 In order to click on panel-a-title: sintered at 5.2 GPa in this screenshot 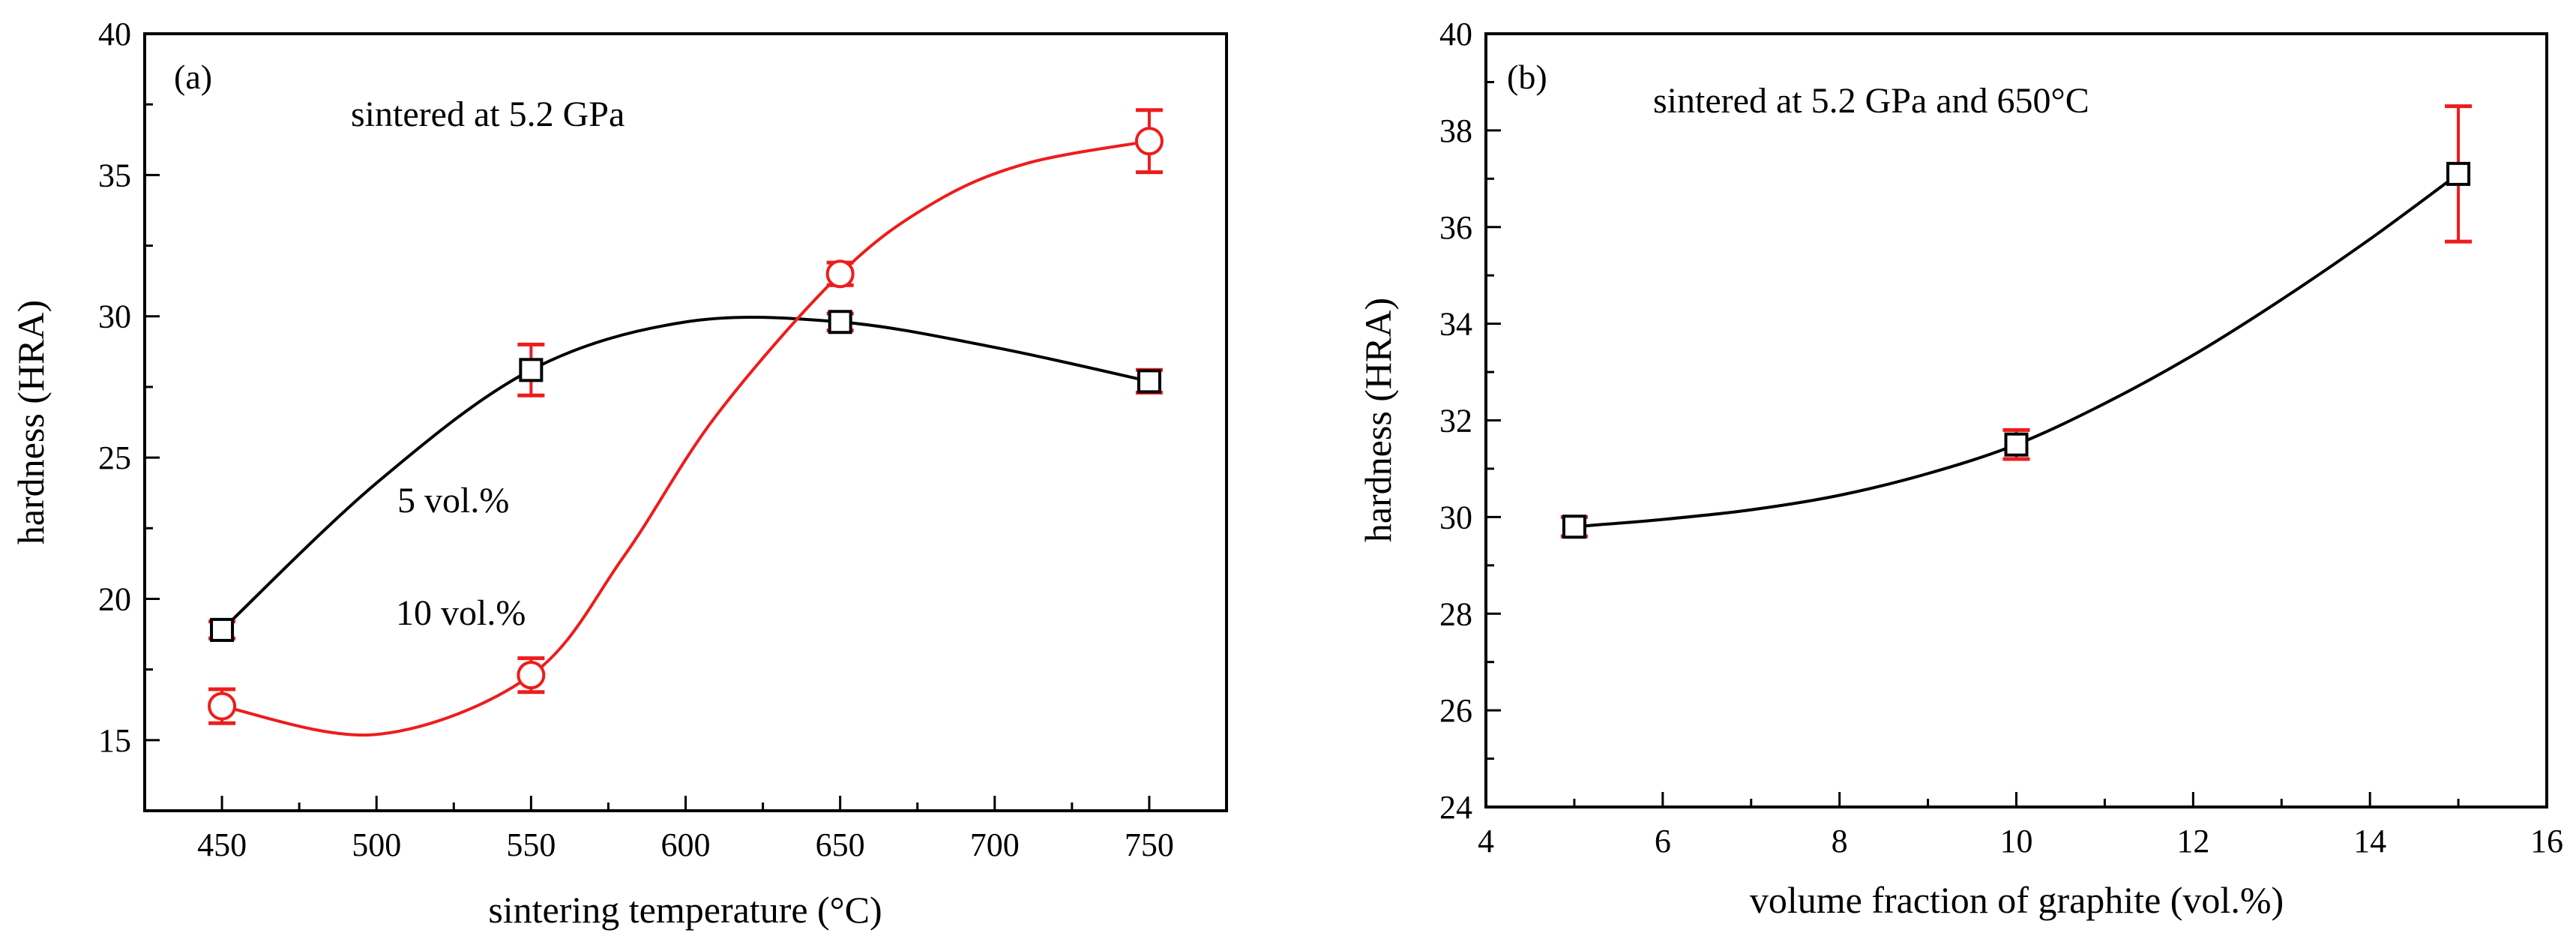, I will do `click(488, 114)`.